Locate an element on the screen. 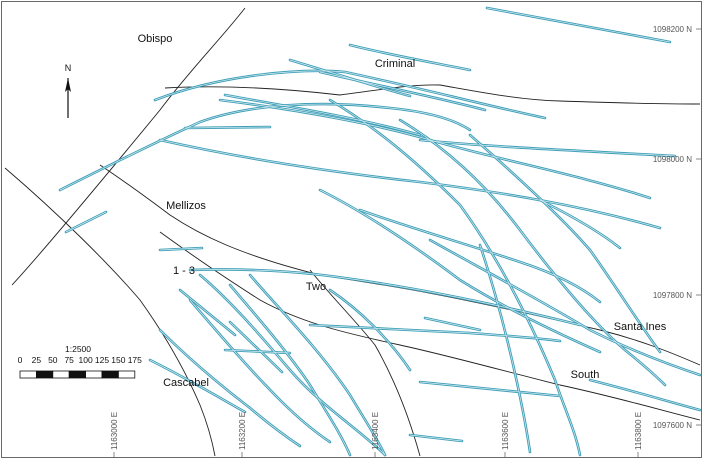 This screenshot has height=461, width=704. easting-label: 1163800 E is located at coordinates (638, 431).